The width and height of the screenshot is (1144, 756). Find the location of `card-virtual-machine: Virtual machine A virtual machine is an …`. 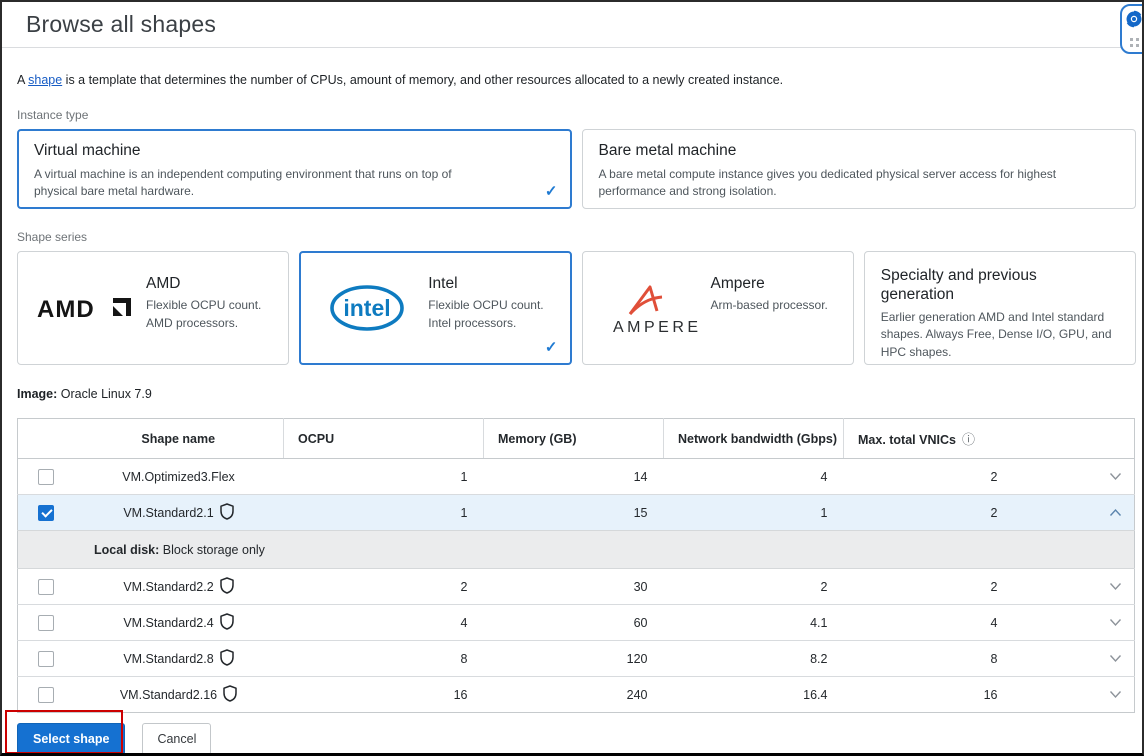

card-virtual-machine: Virtual machine A virtual machine is an … is located at coordinates (294, 169).